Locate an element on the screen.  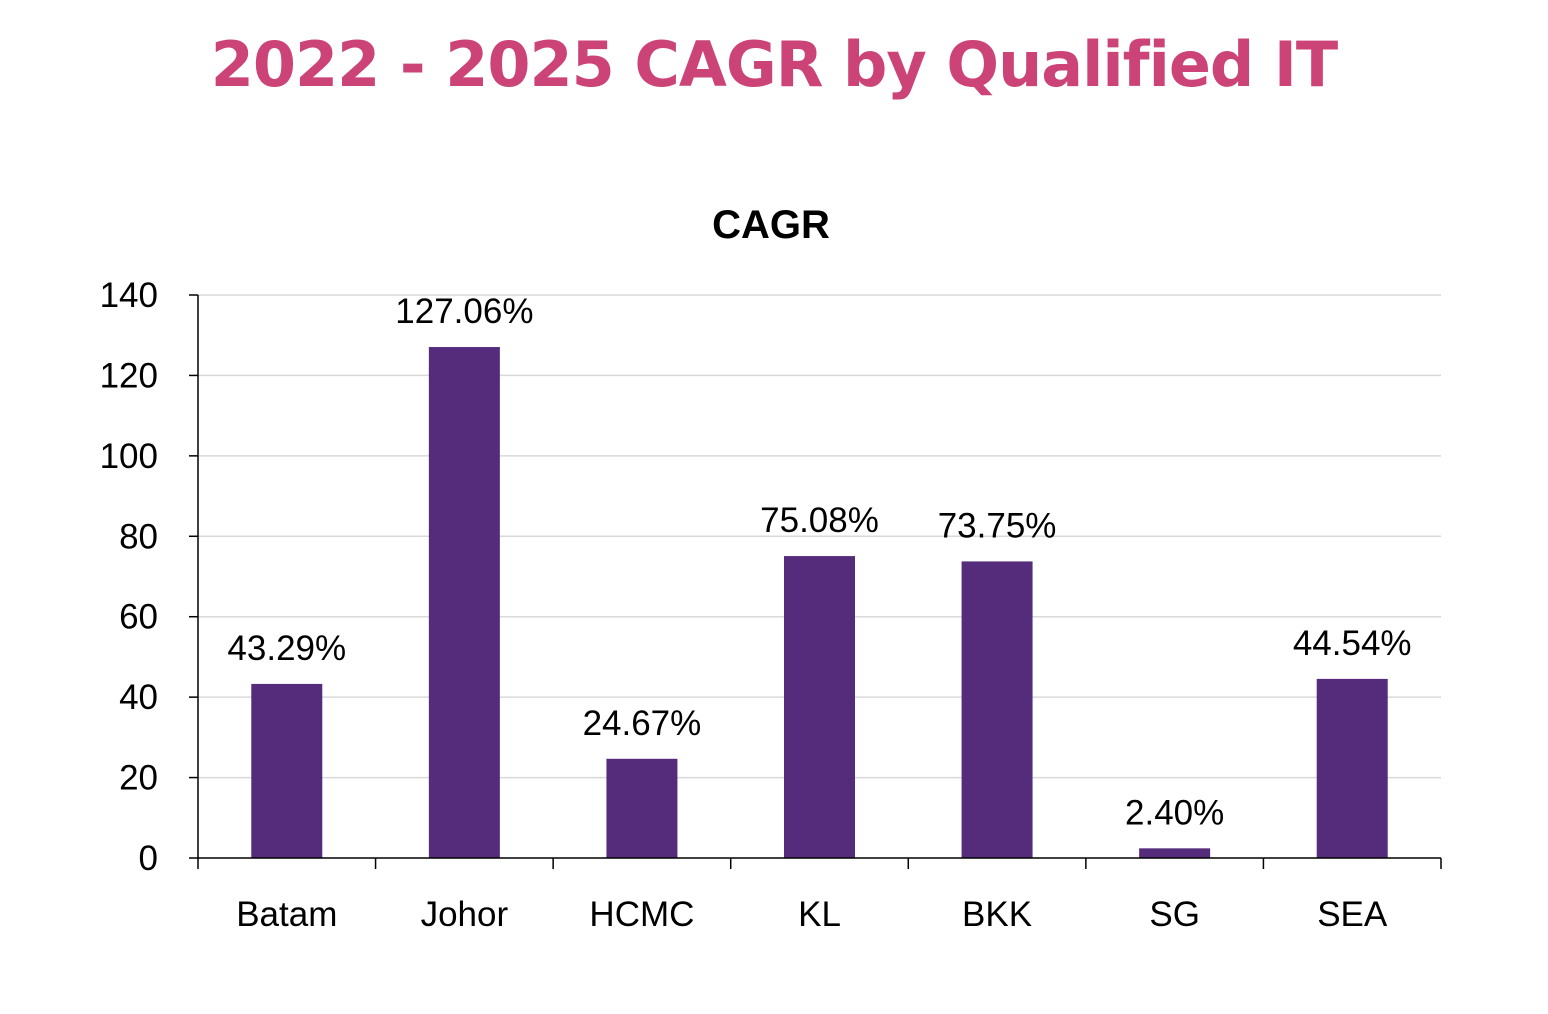
y-tick-label: 120 is located at coordinates (129, 375).